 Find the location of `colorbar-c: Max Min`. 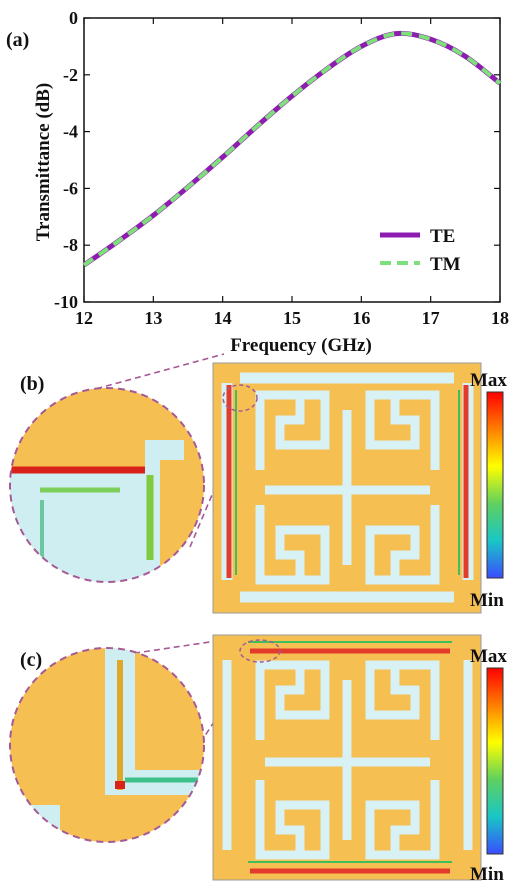

colorbar-c: Max Min is located at coordinates (488, 765).